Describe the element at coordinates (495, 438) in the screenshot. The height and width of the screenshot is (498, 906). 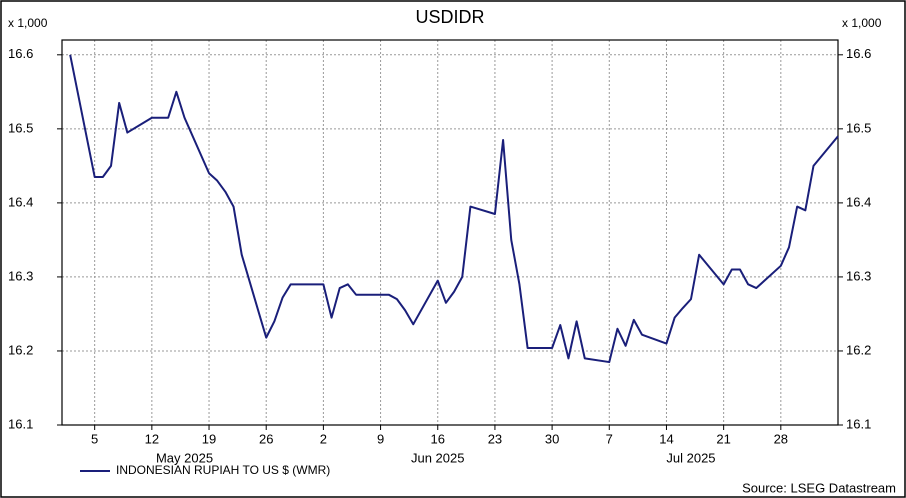
I see `x-tick-label: 23` at that location.